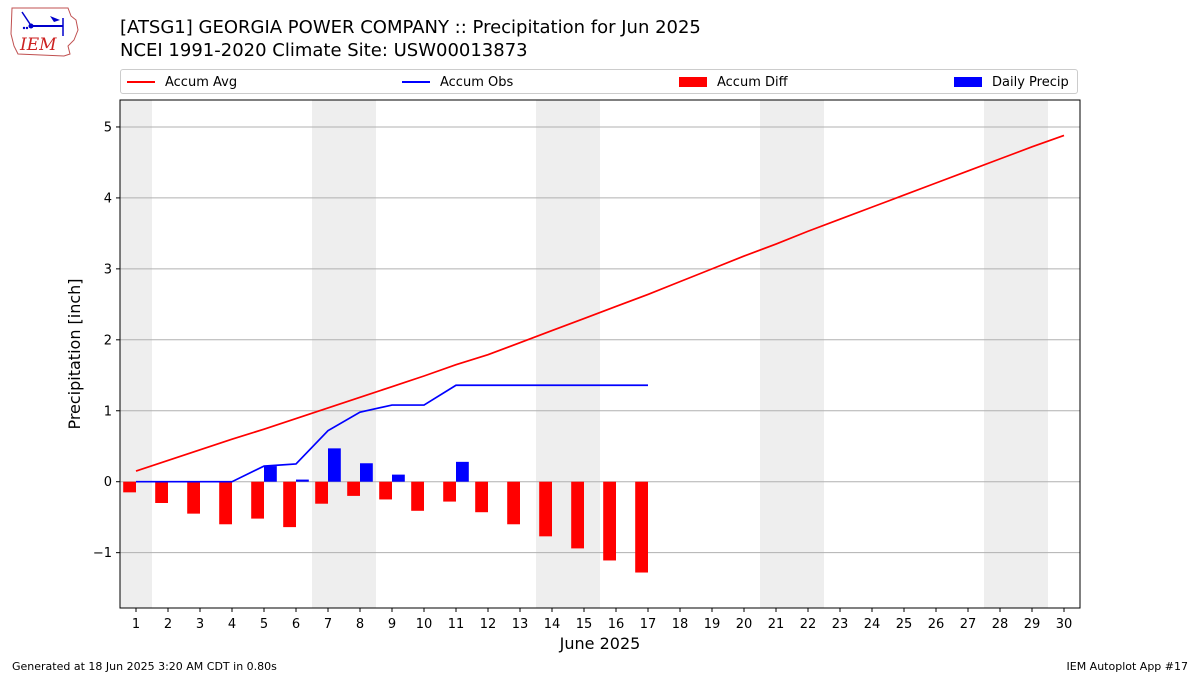 This screenshot has width=1200, height=675. Describe the element at coordinates (648, 624) in the screenshot. I see `x-tick-label: 17` at that location.